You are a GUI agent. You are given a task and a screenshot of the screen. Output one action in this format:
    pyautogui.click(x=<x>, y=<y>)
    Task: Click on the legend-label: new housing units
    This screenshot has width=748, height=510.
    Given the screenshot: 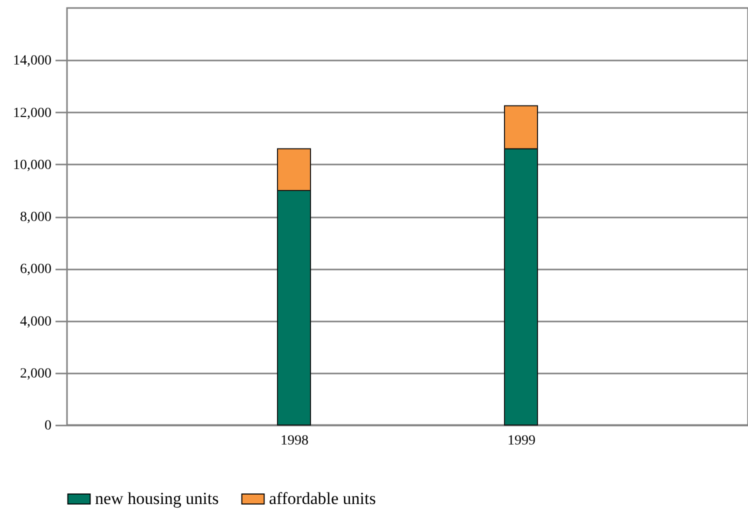 What is the action you would take?
    pyautogui.click(x=157, y=498)
    